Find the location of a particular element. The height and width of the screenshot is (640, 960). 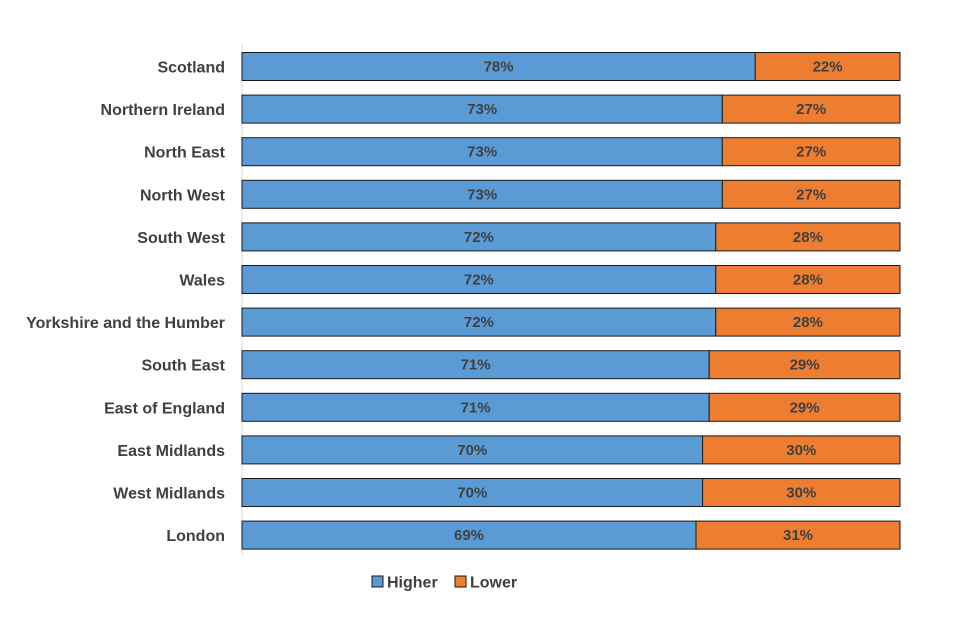

category-label: Wales is located at coordinates (202, 281).